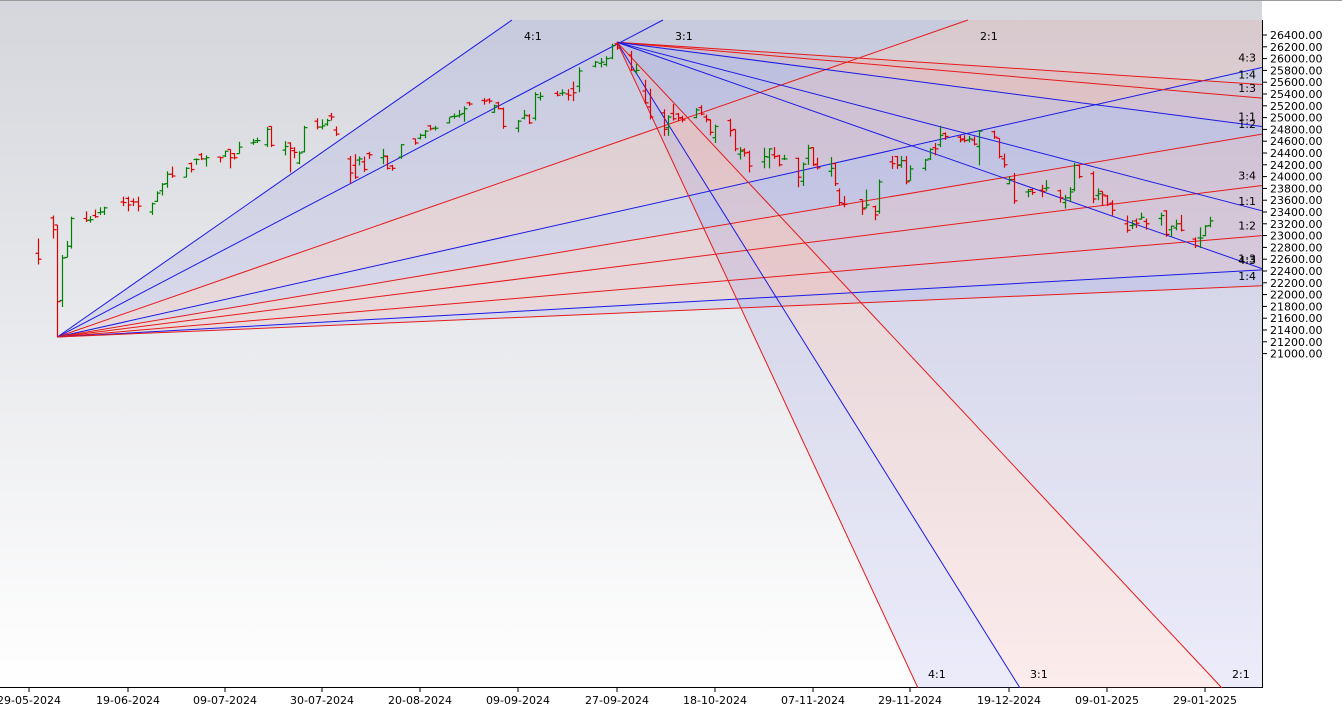 This screenshot has width=1342, height=712. What do you see at coordinates (1296, 318) in the screenshot?
I see `y-tick-label: 21600.00` at bounding box center [1296, 318].